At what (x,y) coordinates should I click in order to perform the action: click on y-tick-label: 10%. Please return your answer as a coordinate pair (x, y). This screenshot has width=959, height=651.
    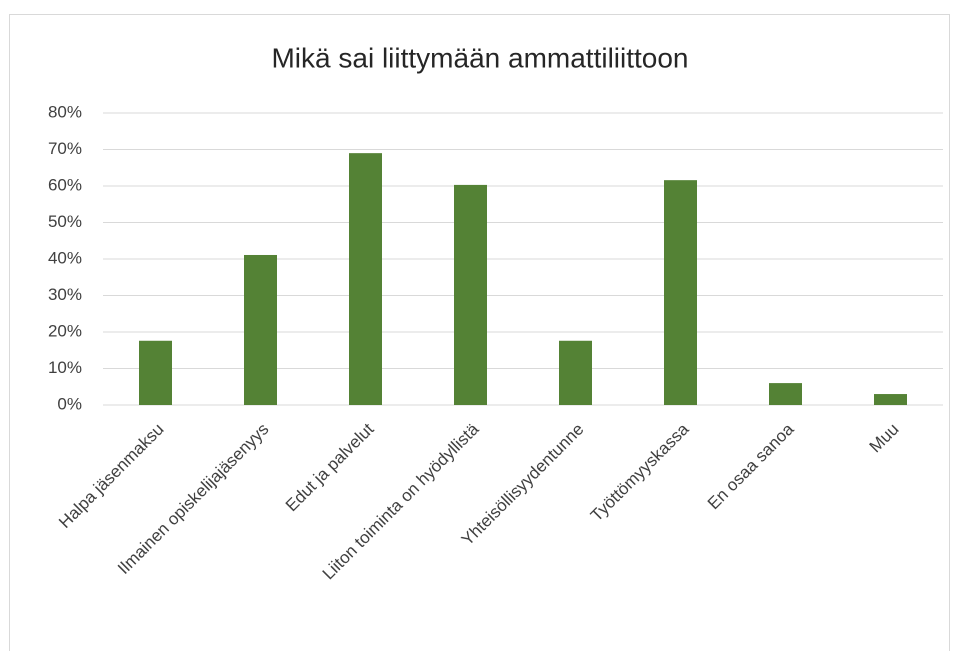
    Looking at the image, I should click on (65, 367).